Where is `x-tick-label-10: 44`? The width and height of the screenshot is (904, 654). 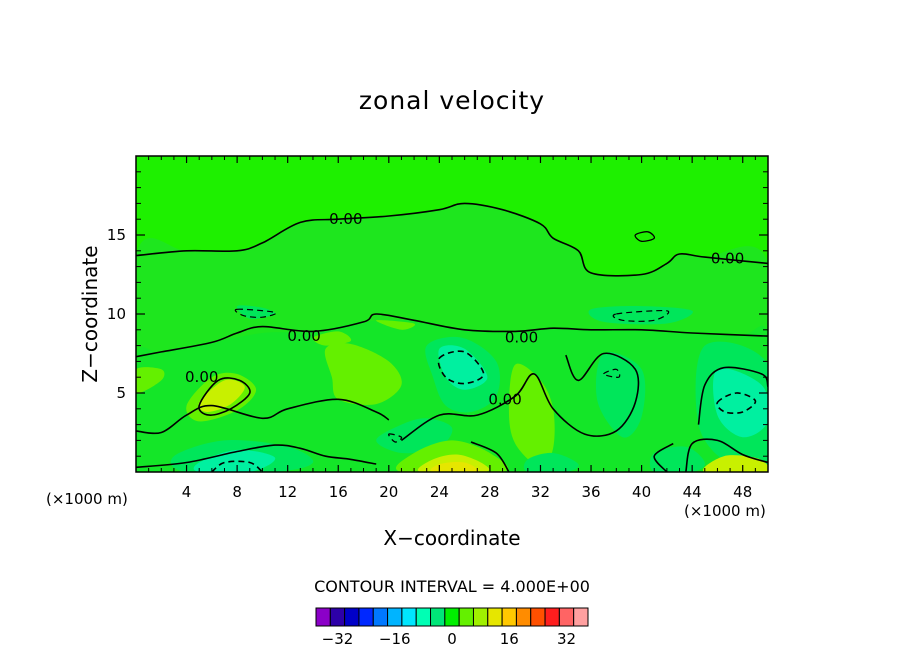
x-tick-label-10: 44 is located at coordinates (692, 492).